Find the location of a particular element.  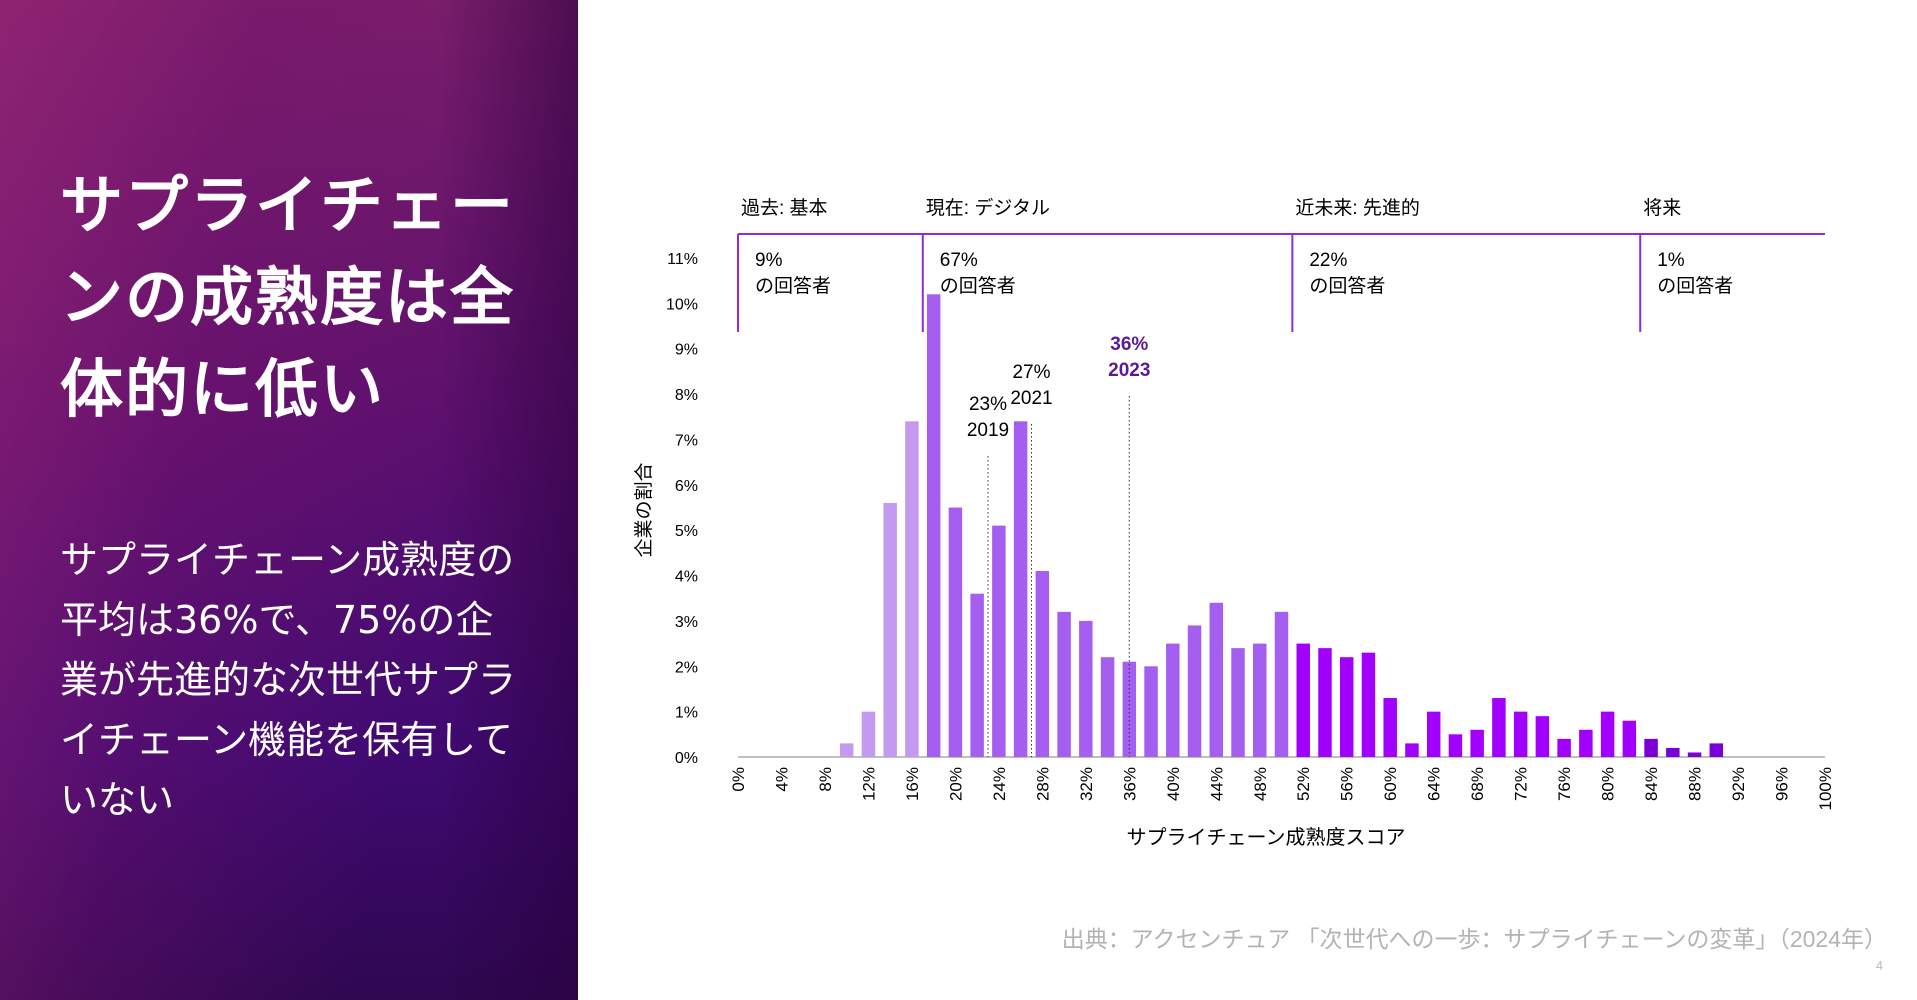

x-tick: 44% is located at coordinates (1216, 784).